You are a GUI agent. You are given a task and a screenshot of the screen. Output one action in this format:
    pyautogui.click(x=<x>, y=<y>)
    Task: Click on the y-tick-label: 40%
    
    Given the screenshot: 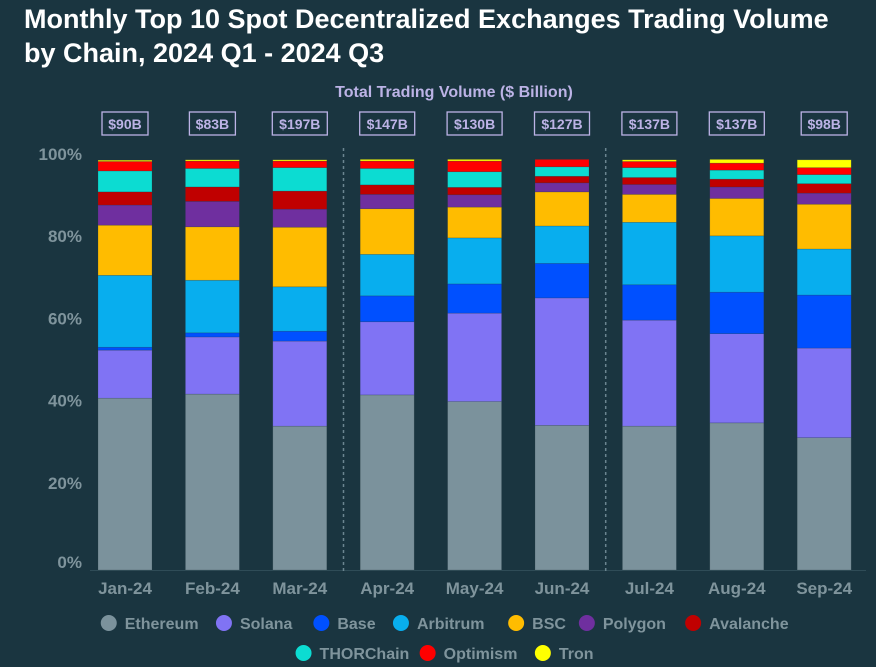 What is the action you would take?
    pyautogui.click(x=65, y=401)
    